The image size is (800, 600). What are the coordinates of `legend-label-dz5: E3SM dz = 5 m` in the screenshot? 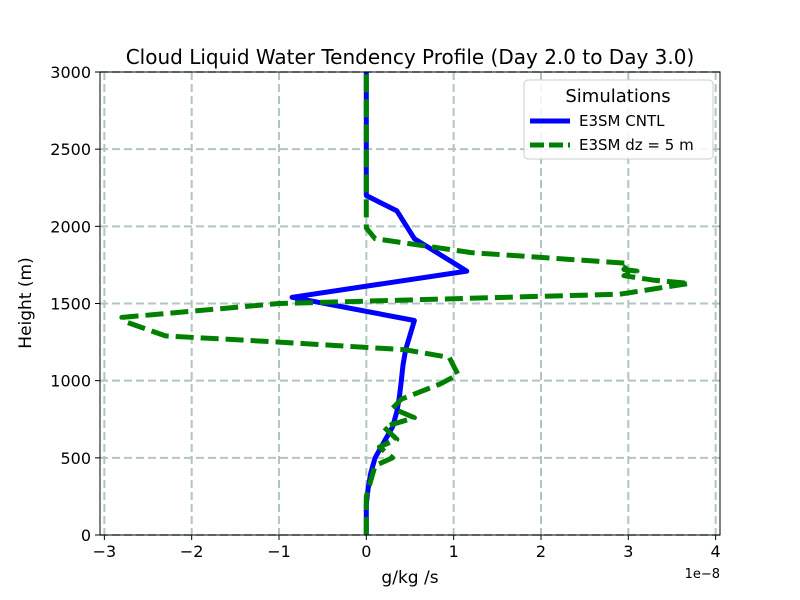 It's located at (636, 145).